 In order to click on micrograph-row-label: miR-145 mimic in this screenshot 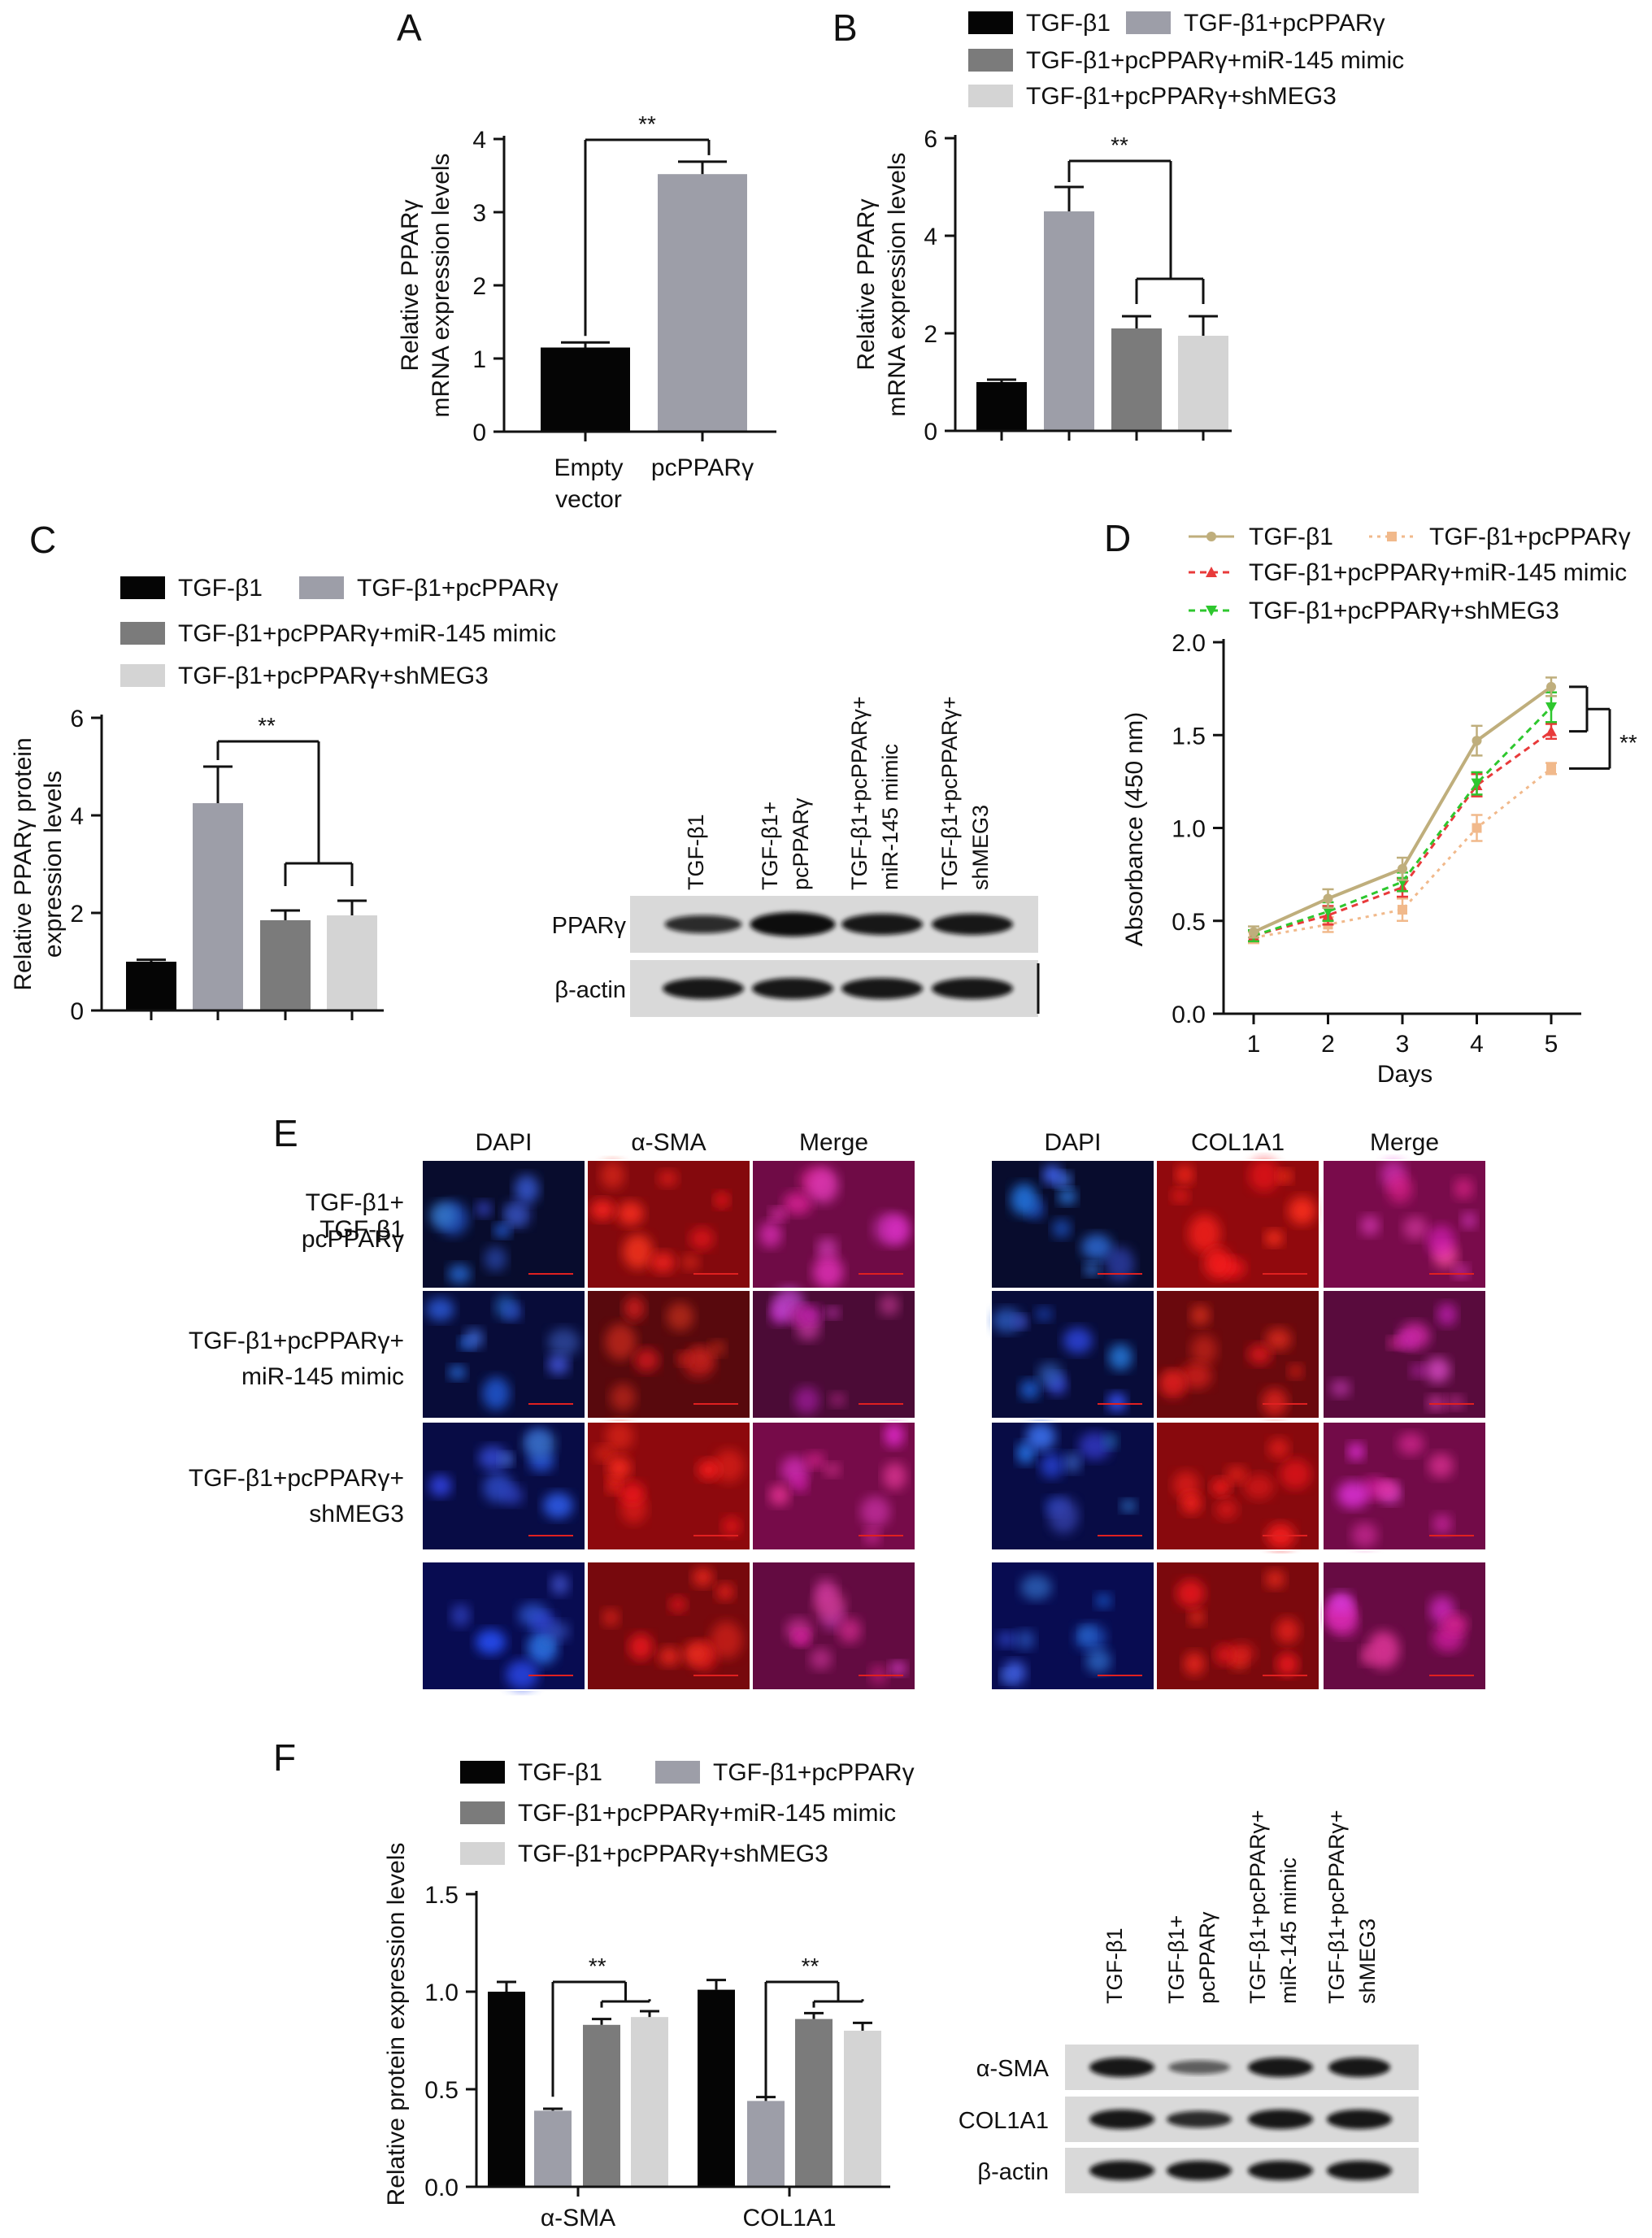, I will do `click(322, 1376)`.